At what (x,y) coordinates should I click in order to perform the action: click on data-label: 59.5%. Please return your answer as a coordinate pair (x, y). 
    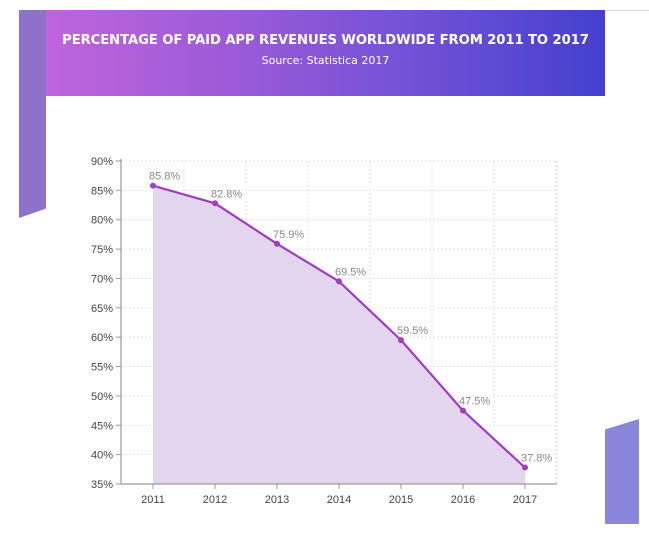
    Looking at the image, I should click on (412, 331).